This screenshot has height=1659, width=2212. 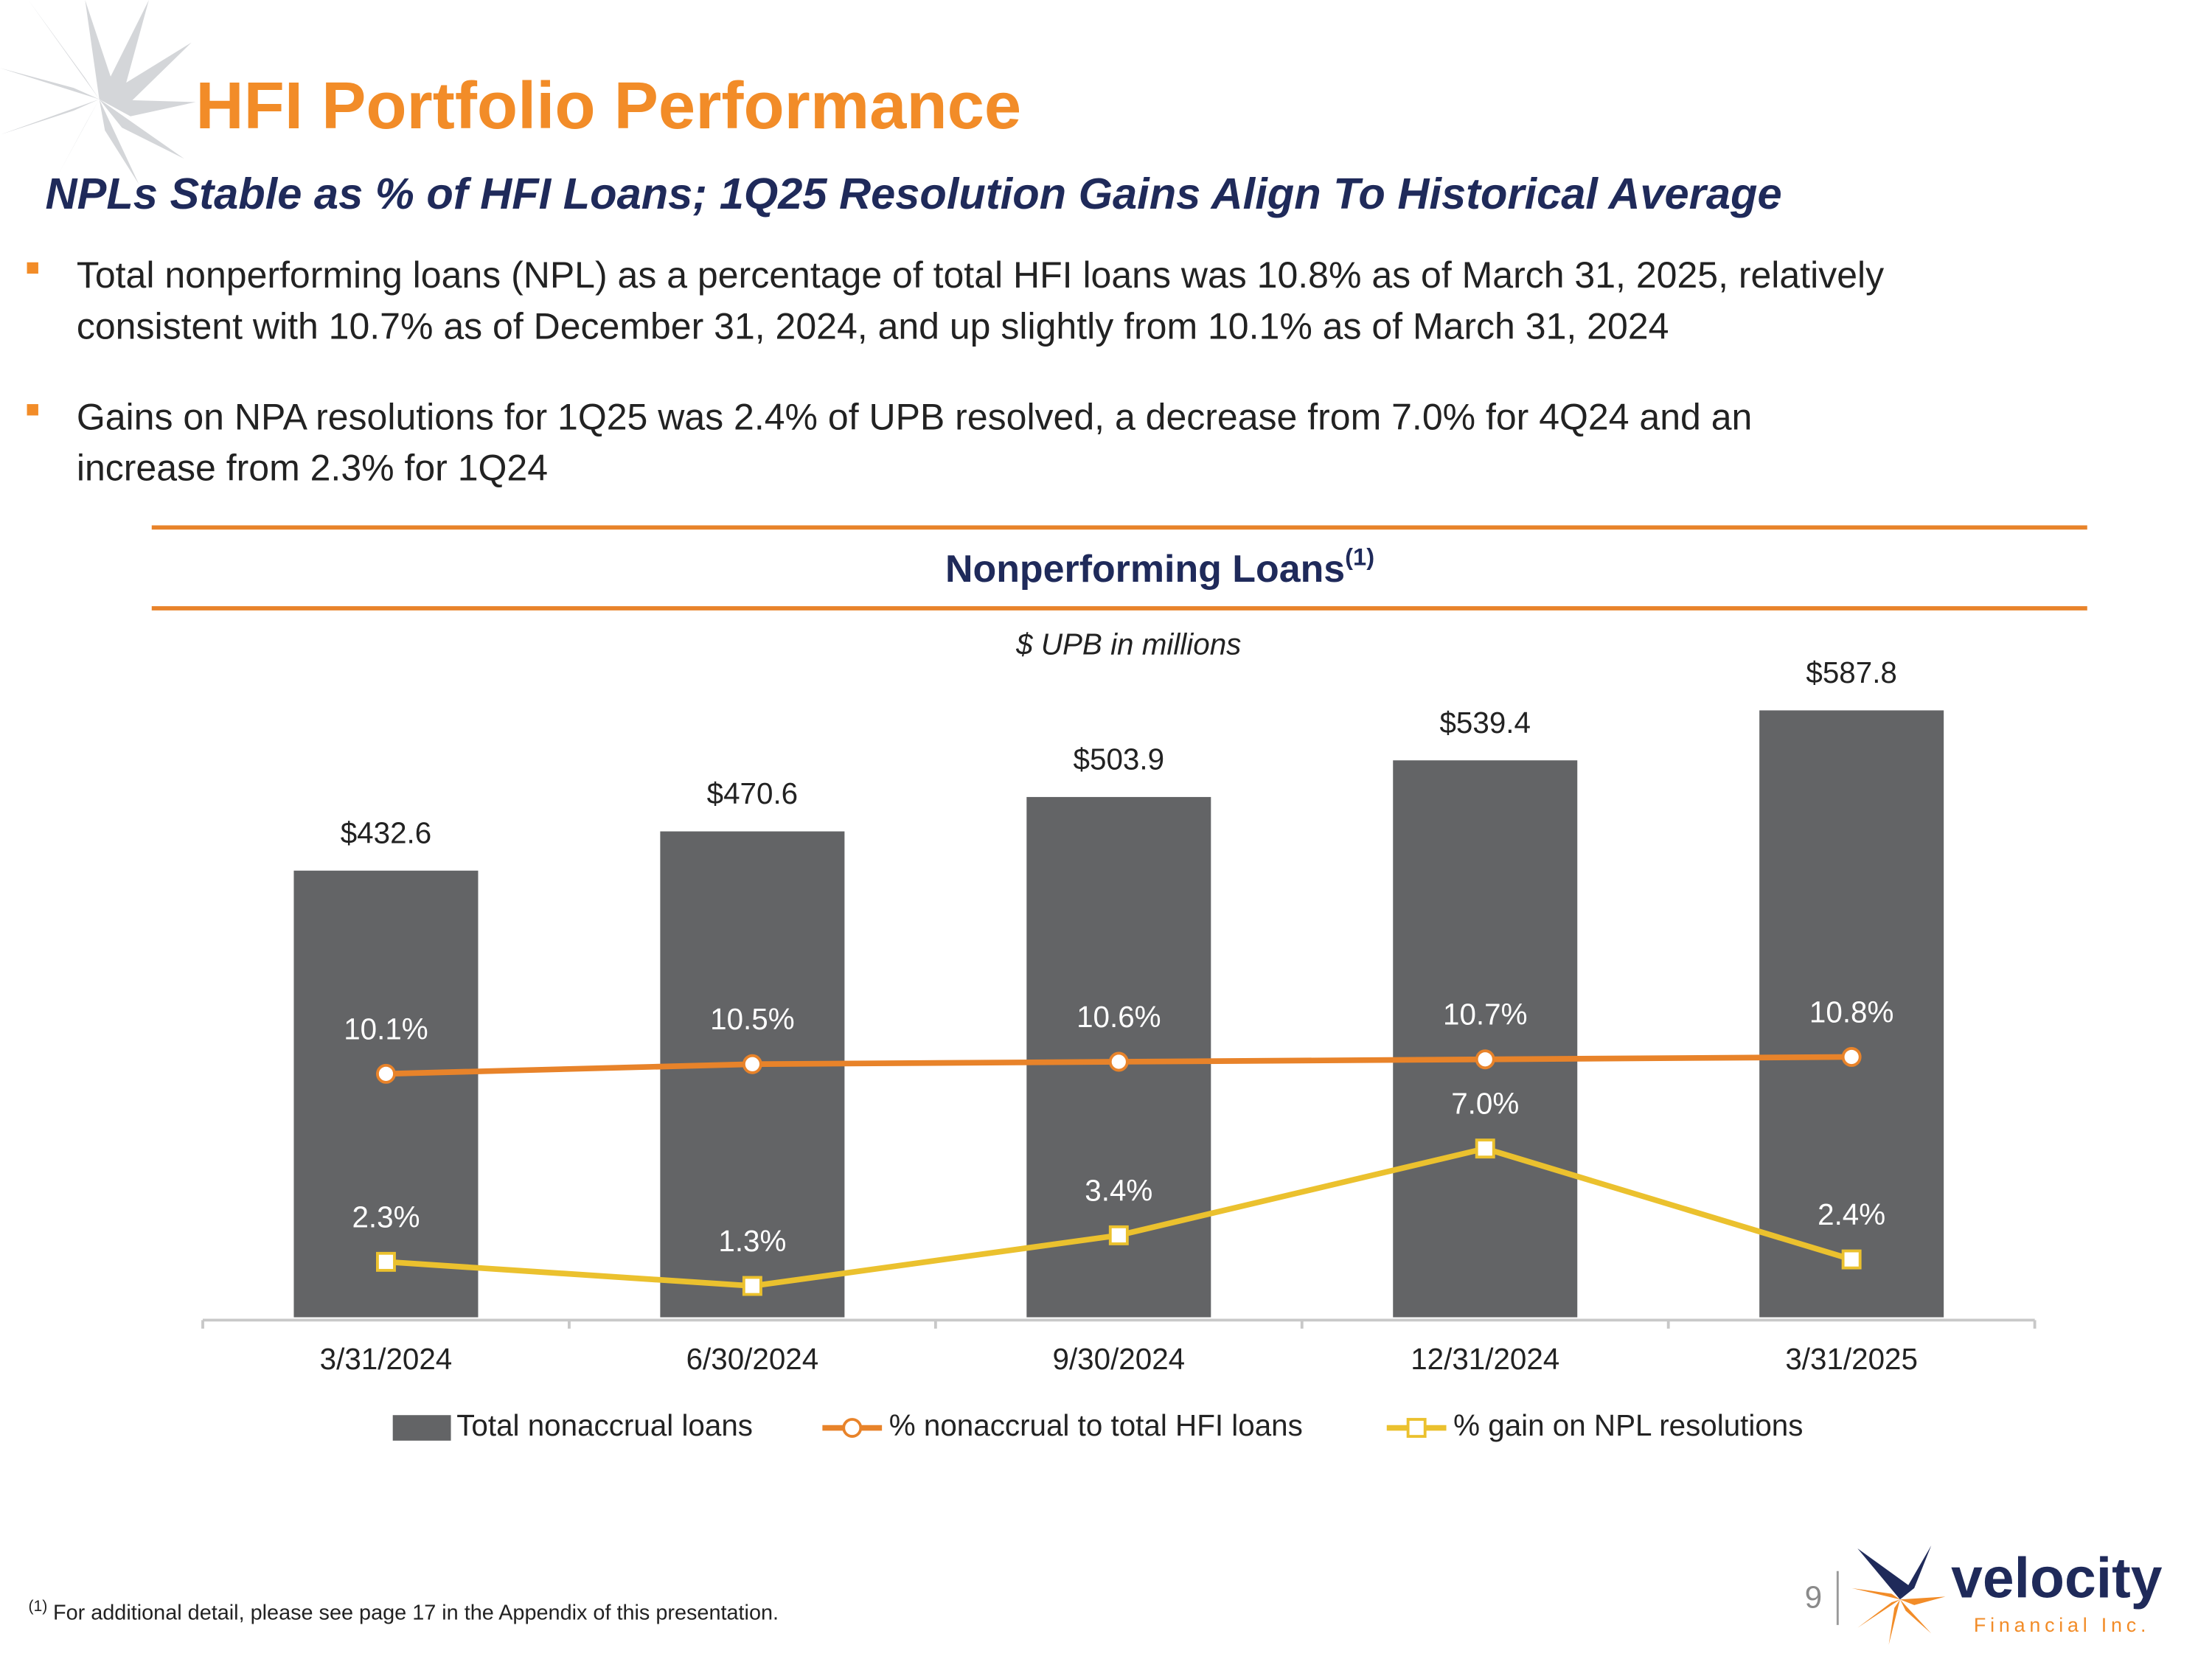 I want to click on chart-title-text: Nonperforming Loans, so click(x=1145, y=569).